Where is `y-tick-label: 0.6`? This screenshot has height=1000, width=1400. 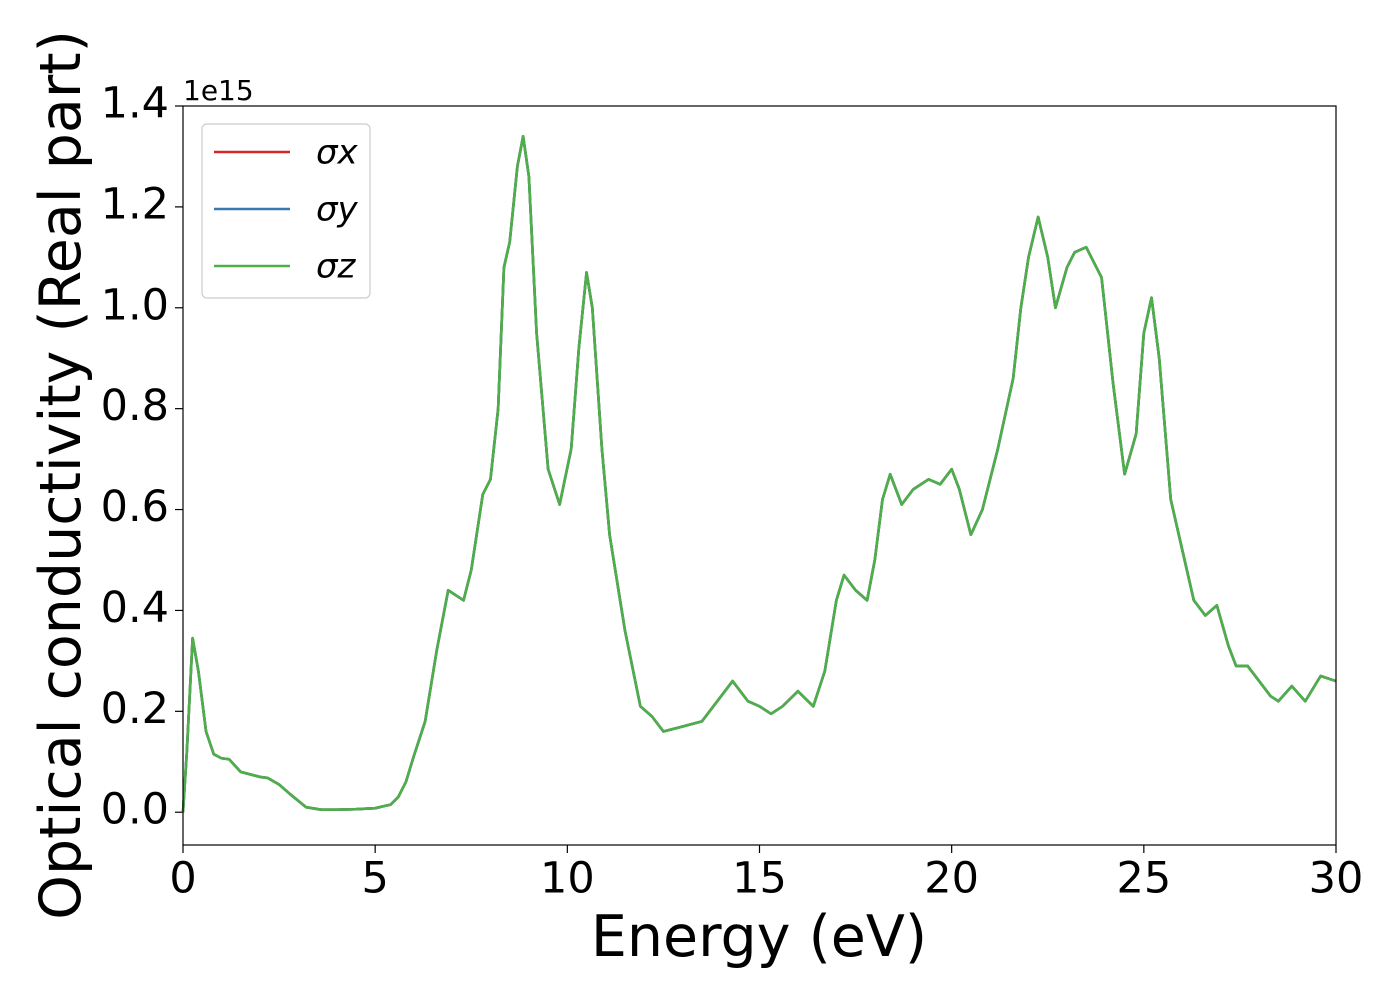 y-tick-label: 0.6 is located at coordinates (135, 507).